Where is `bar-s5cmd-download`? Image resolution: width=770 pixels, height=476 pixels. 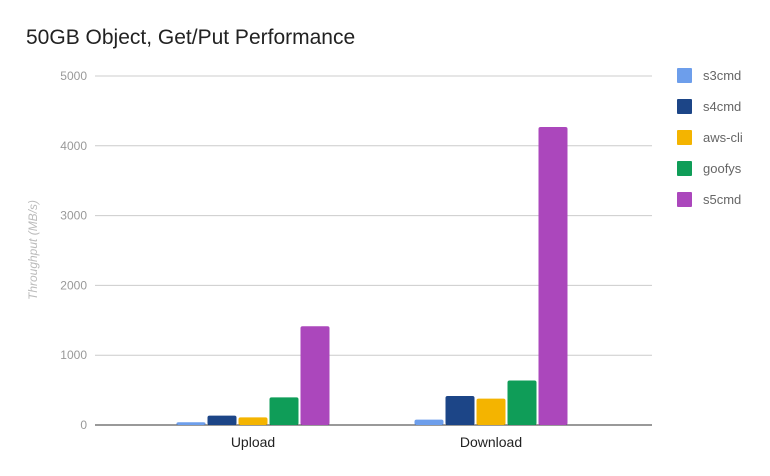 bar-s5cmd-download is located at coordinates (553, 275).